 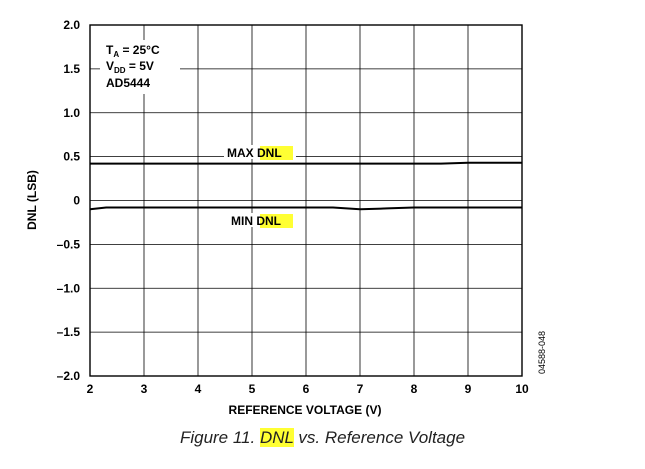 What do you see at coordinates (276, 437) in the screenshot?
I see `caption-highlight: DNL` at bounding box center [276, 437].